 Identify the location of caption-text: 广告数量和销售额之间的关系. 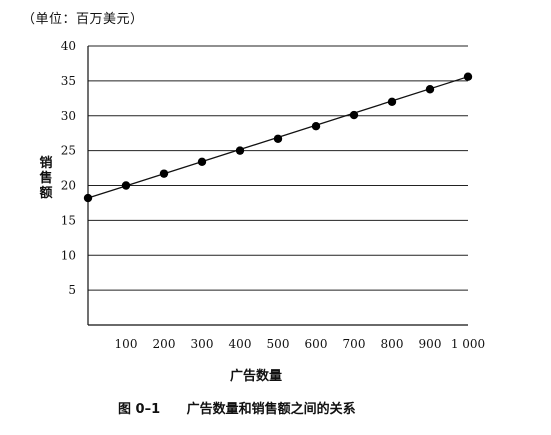
(271, 409).